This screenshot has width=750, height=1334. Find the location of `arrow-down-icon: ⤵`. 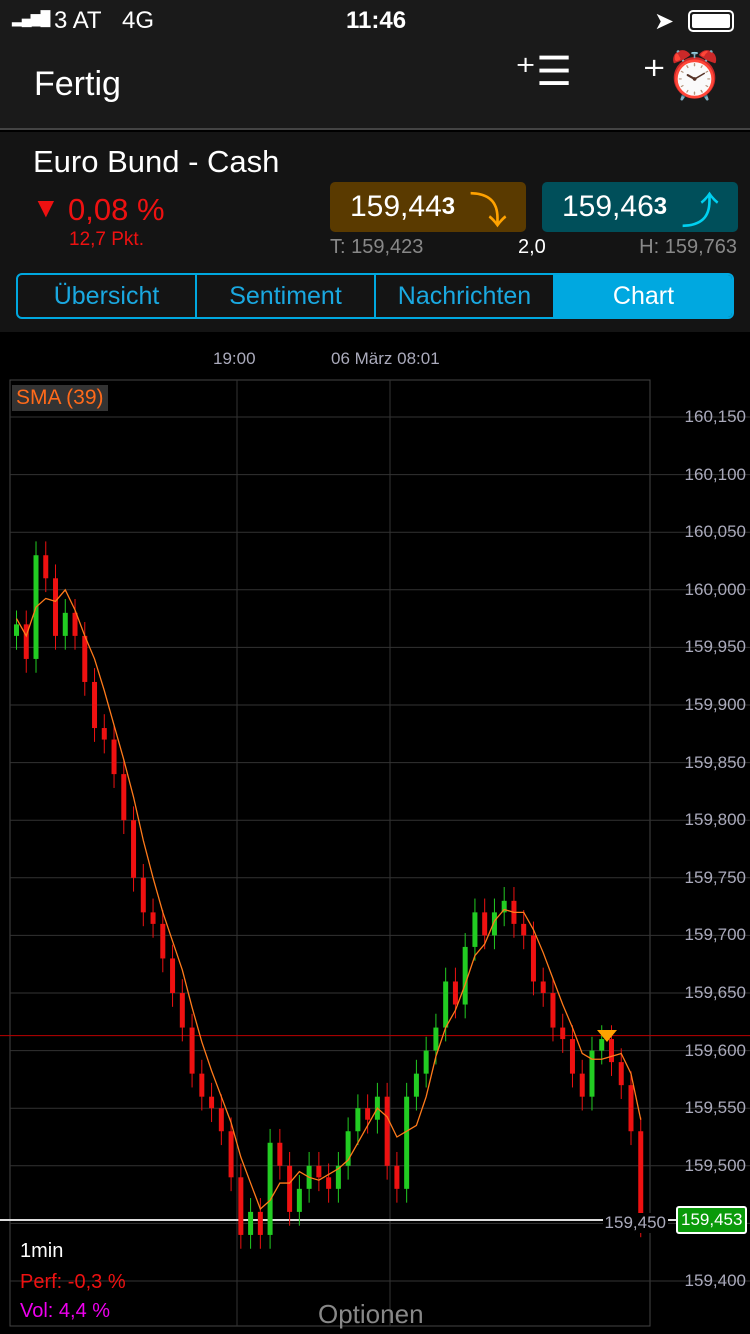

arrow-down-icon: ⤵ is located at coordinates (488, 211).